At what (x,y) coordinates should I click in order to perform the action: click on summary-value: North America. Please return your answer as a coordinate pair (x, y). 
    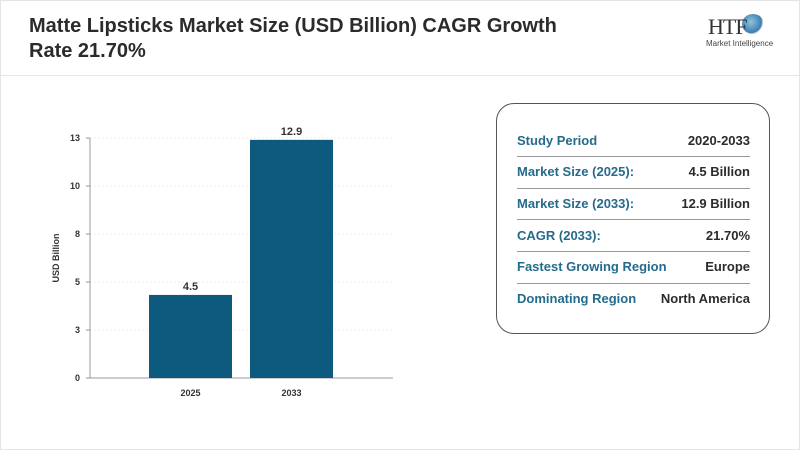
    Looking at the image, I should click on (705, 298).